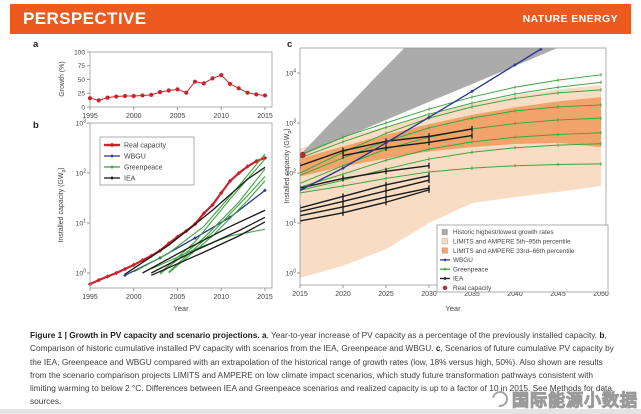 Image resolution: width=641 pixels, height=414 pixels. Describe the element at coordinates (503, 232) in the screenshot. I see `legend-item-label: Historic highest/lowest growth rates` at that location.